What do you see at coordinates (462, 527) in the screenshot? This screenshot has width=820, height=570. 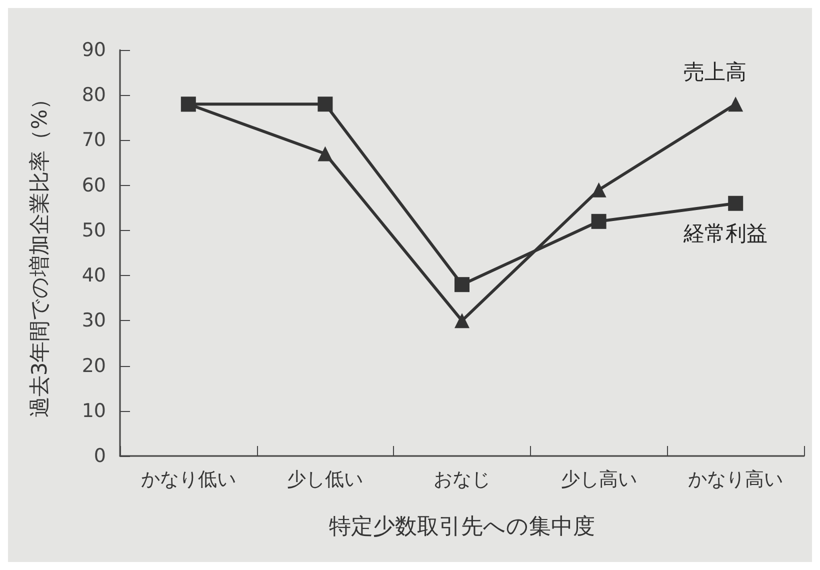 I see `x-axis-title: 特定少数取引先への集中度` at bounding box center [462, 527].